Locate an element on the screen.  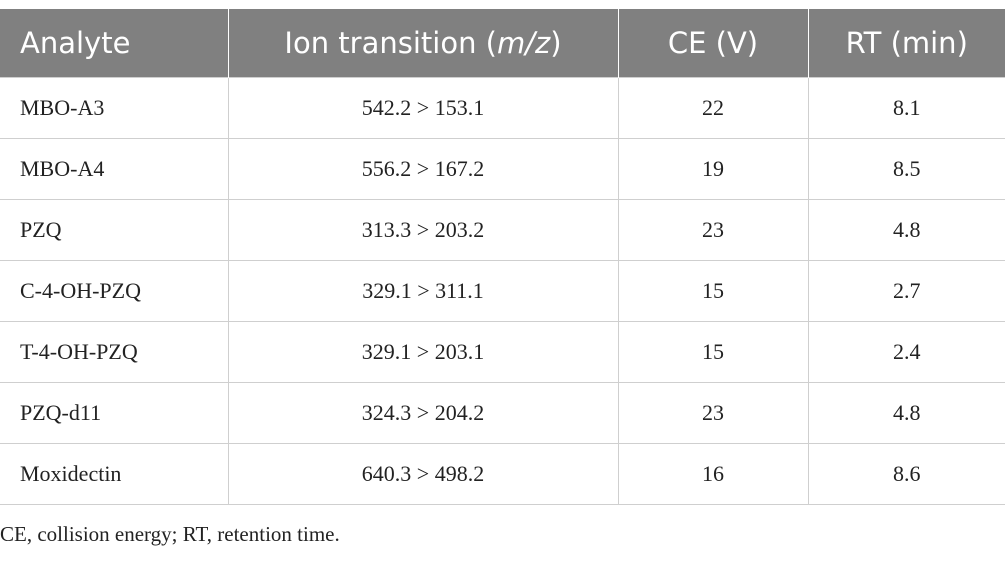
table-row: PZQ 313.3 > 203.2 23 4.8 is located at coordinates (502, 230).